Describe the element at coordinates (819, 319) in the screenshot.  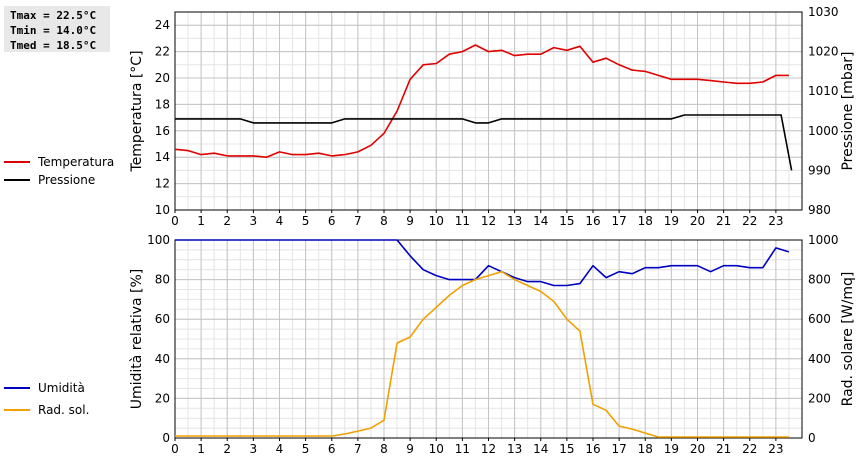
I see `y2-tick-label: 600` at that location.